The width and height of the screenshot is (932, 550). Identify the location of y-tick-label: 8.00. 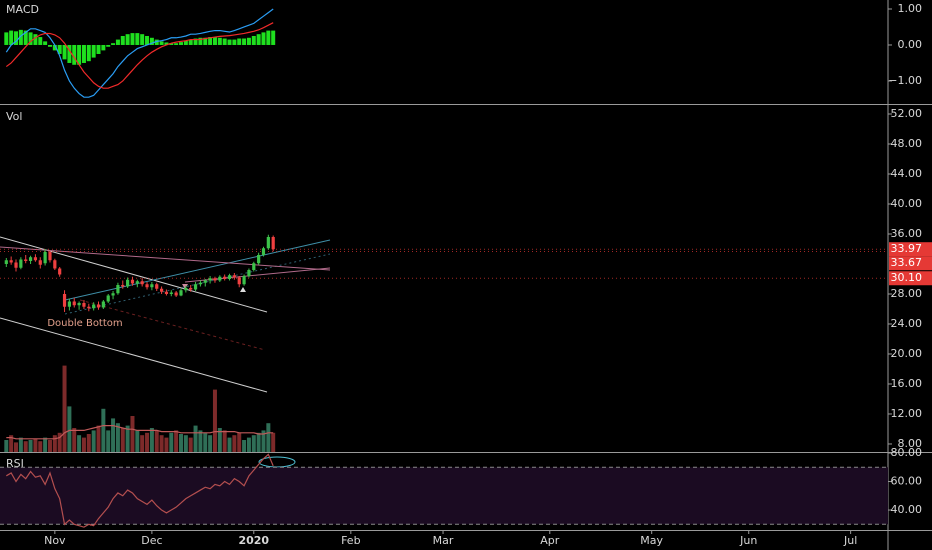
(910, 443).